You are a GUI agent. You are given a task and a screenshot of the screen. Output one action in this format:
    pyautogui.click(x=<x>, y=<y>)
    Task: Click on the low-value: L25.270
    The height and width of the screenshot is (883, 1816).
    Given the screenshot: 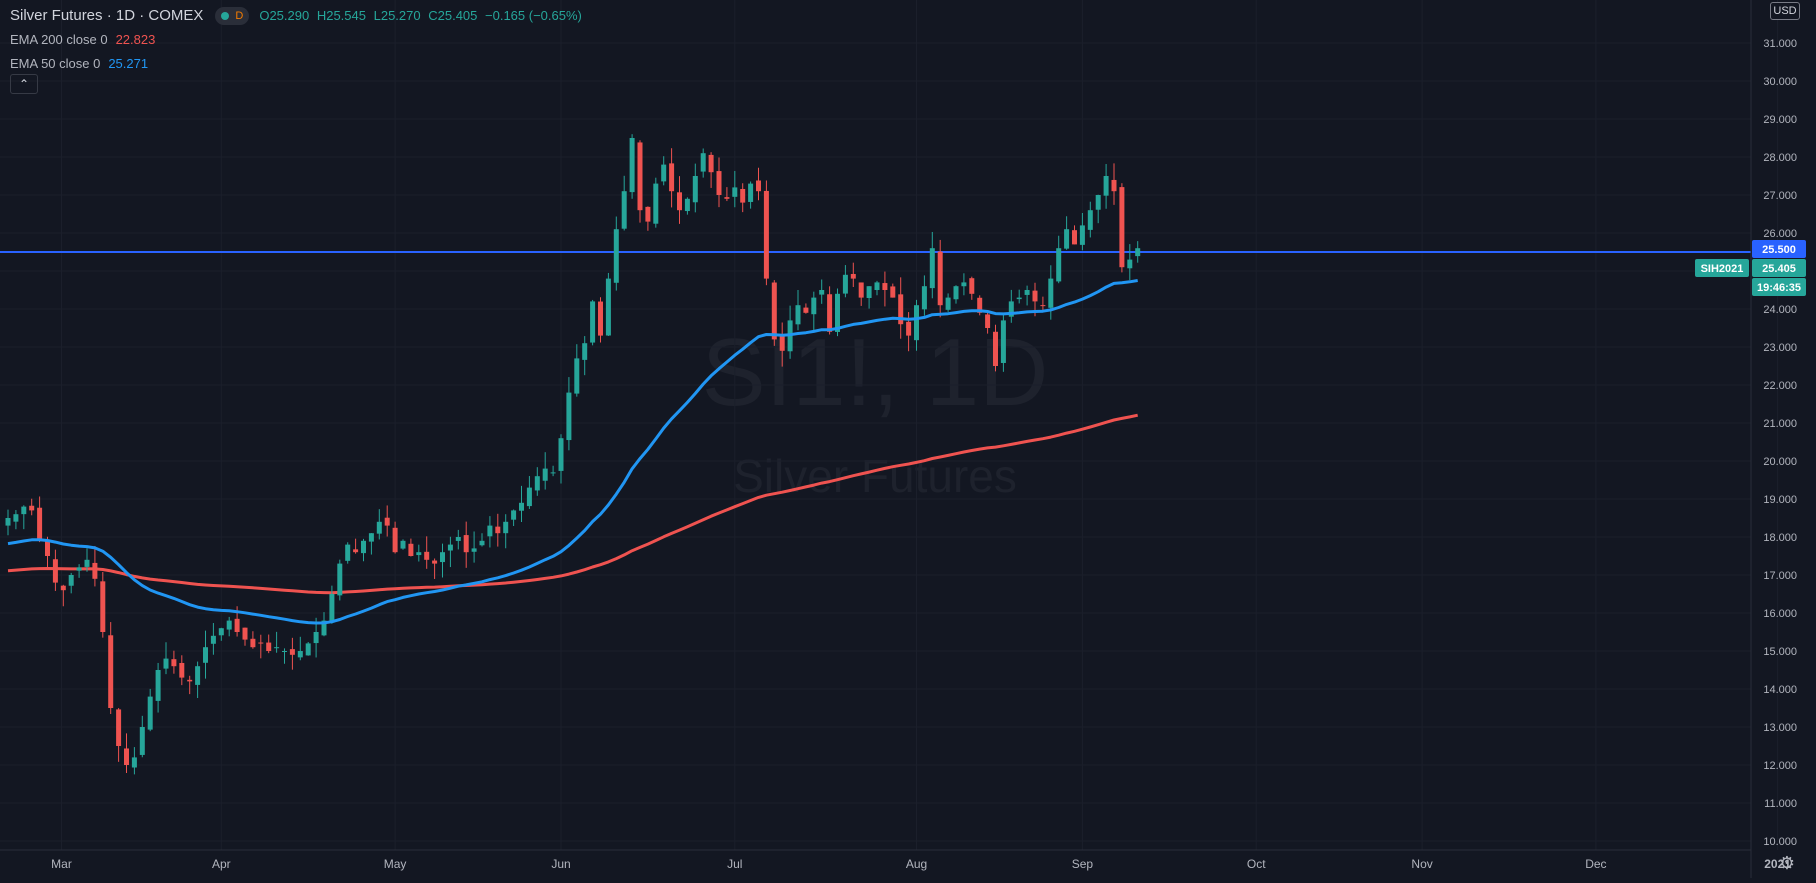 What is the action you would take?
    pyautogui.click(x=397, y=15)
    